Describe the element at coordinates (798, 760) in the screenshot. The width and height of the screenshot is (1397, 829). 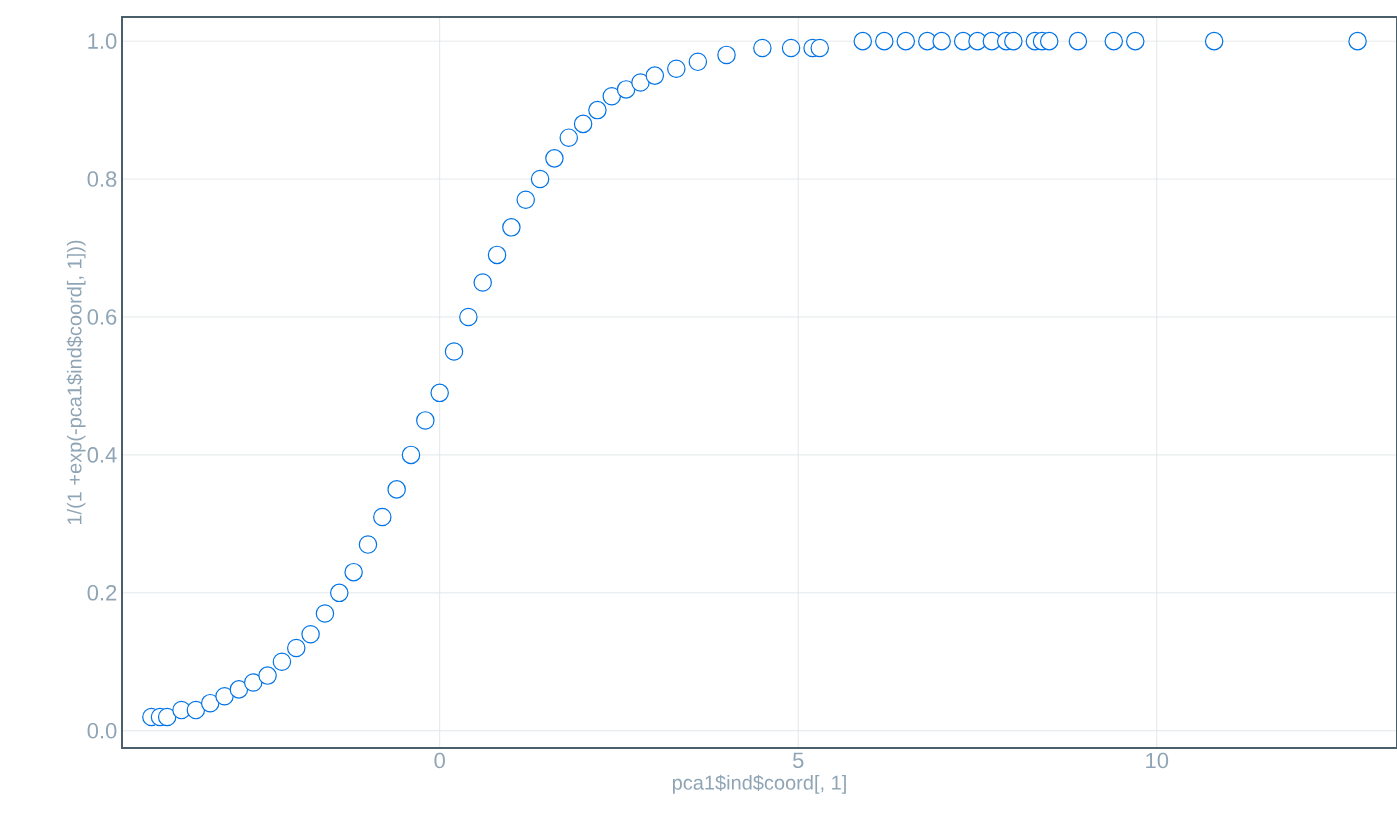
I see `x-tick-label: 5` at that location.